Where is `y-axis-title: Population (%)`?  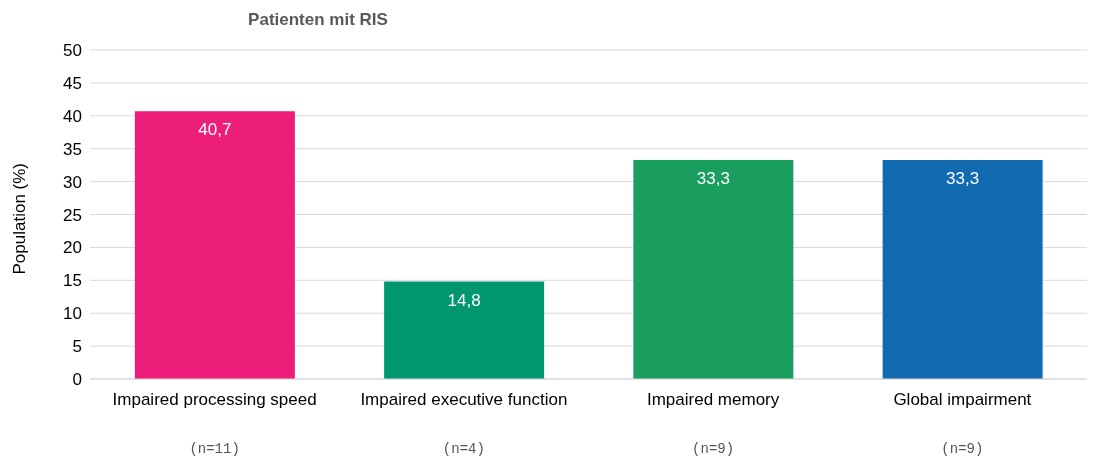
y-axis-title: Population (%) is located at coordinates (20, 218).